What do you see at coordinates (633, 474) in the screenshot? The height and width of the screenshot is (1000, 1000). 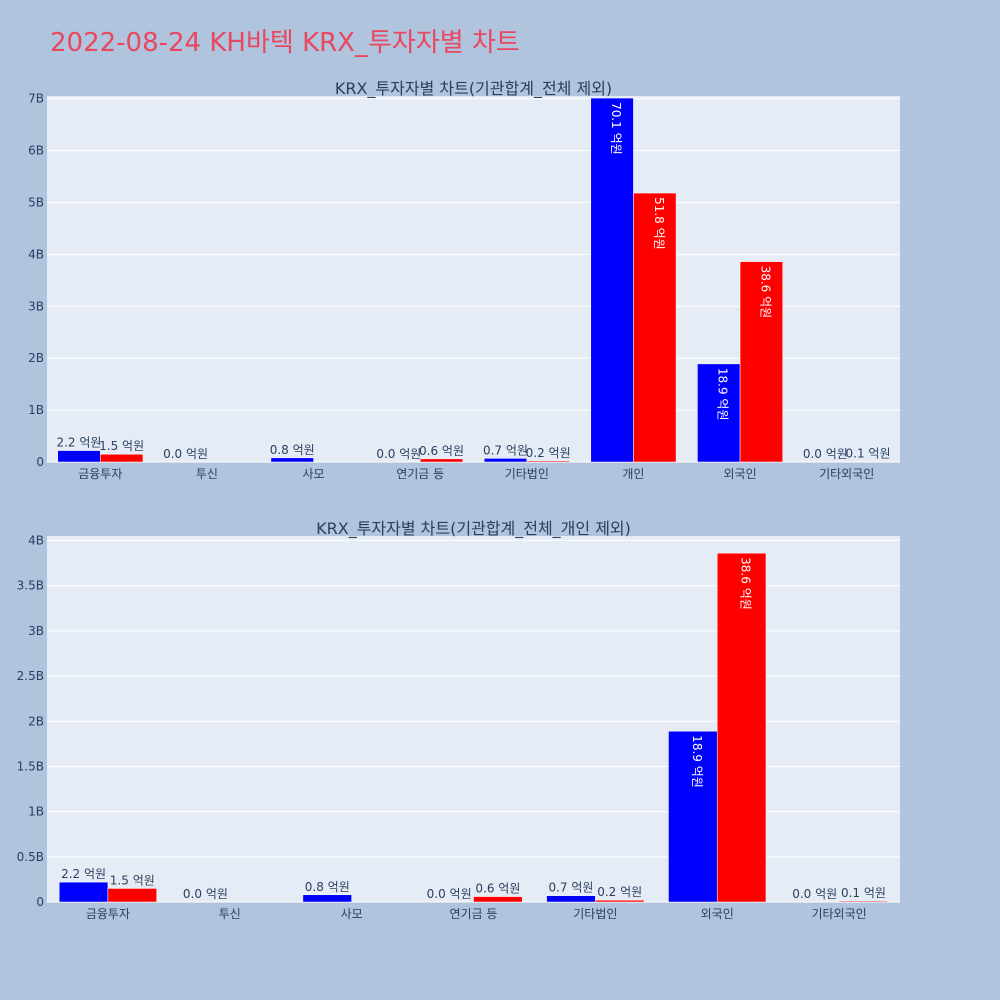 I see `x-tick-label: 개인` at bounding box center [633, 474].